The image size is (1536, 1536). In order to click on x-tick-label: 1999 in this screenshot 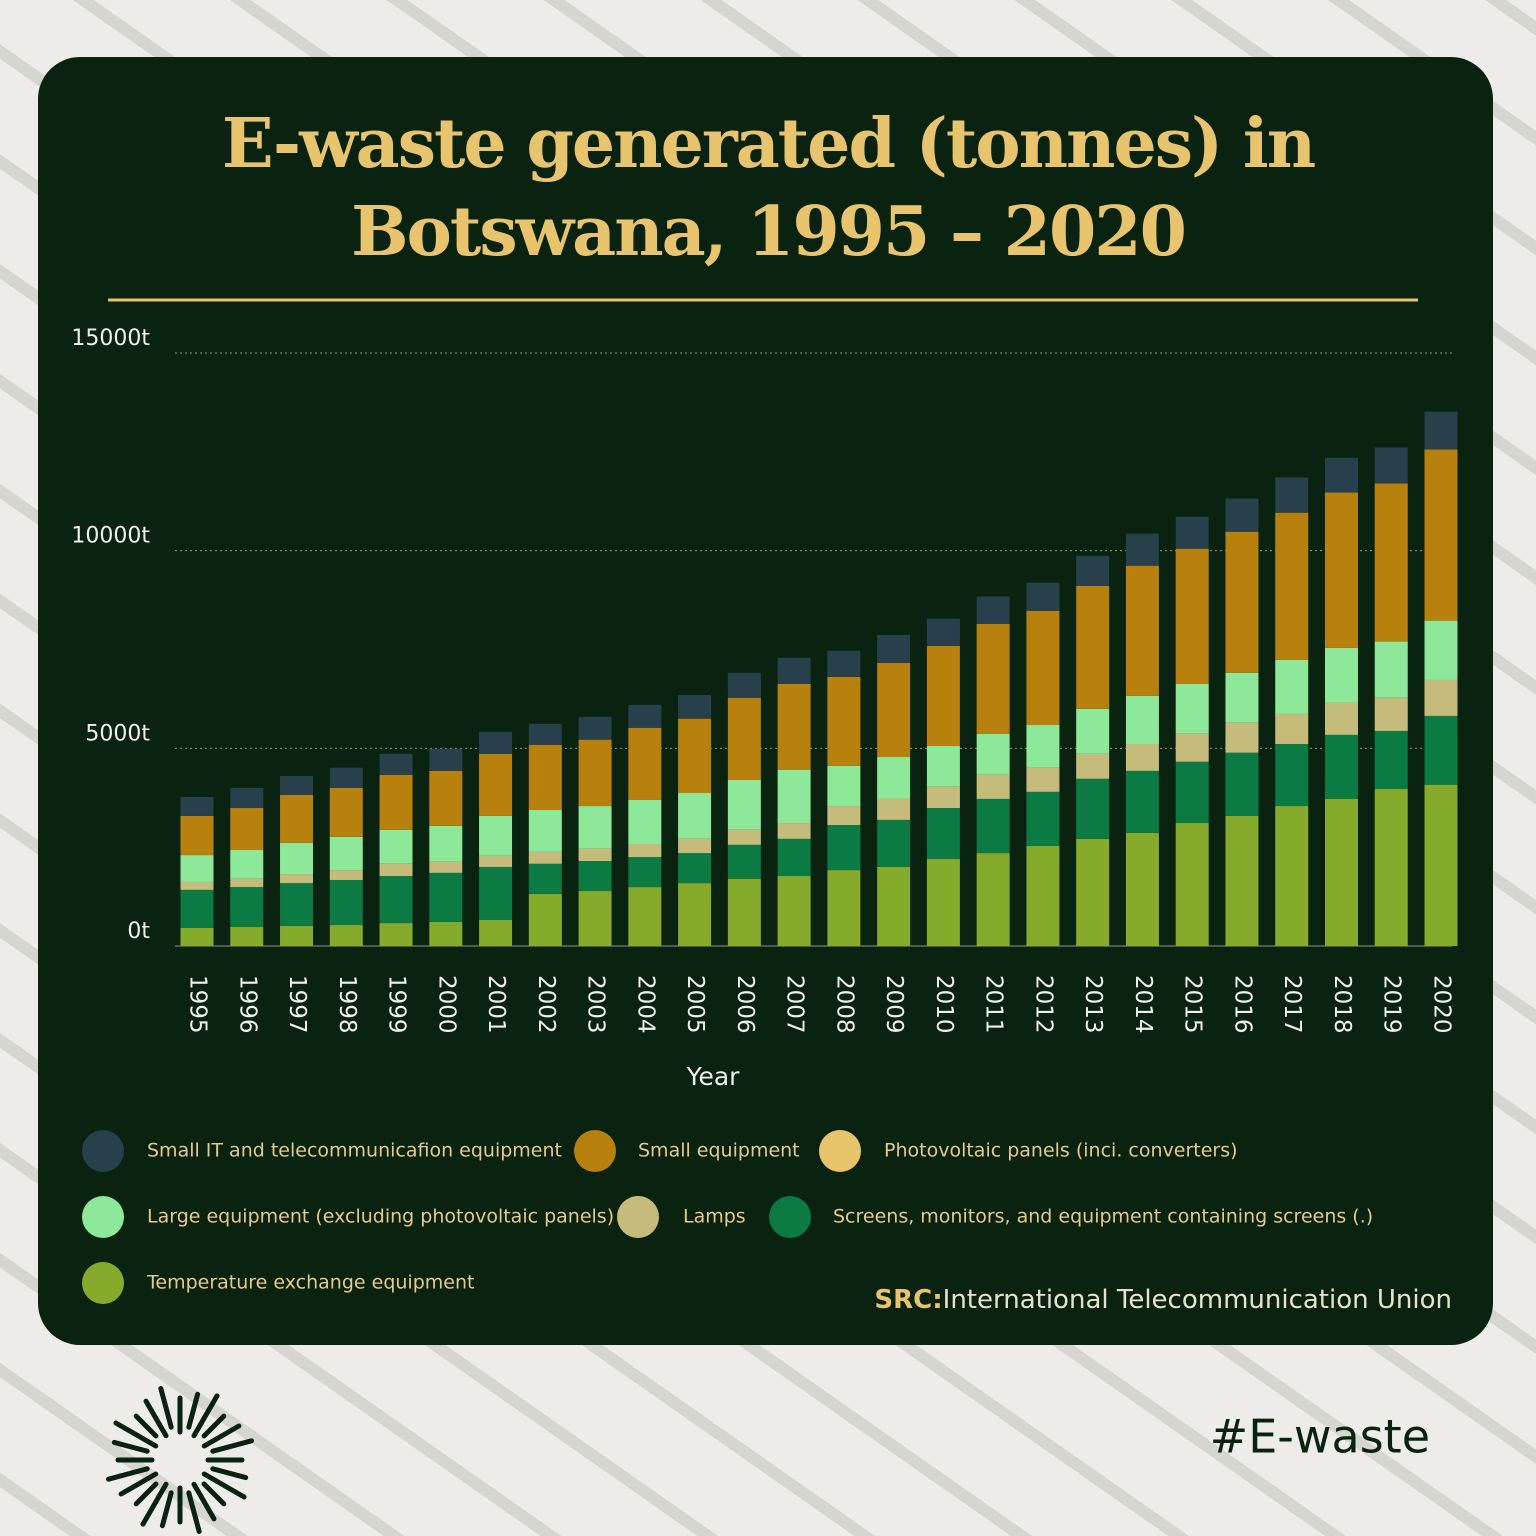, I will do `click(397, 1004)`.